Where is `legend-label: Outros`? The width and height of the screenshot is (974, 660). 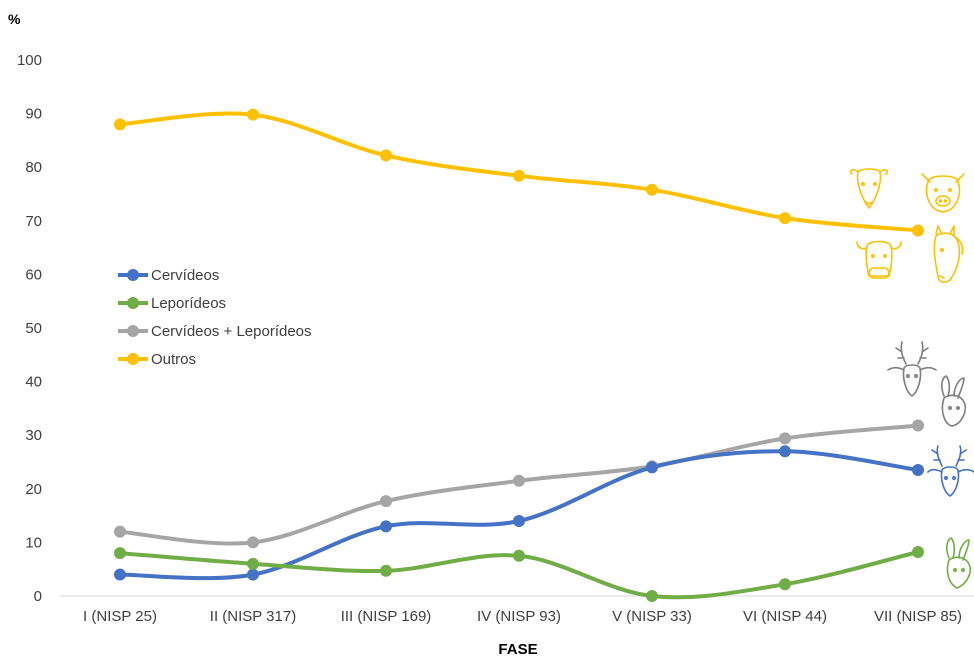
legend-label: Outros is located at coordinates (173, 359).